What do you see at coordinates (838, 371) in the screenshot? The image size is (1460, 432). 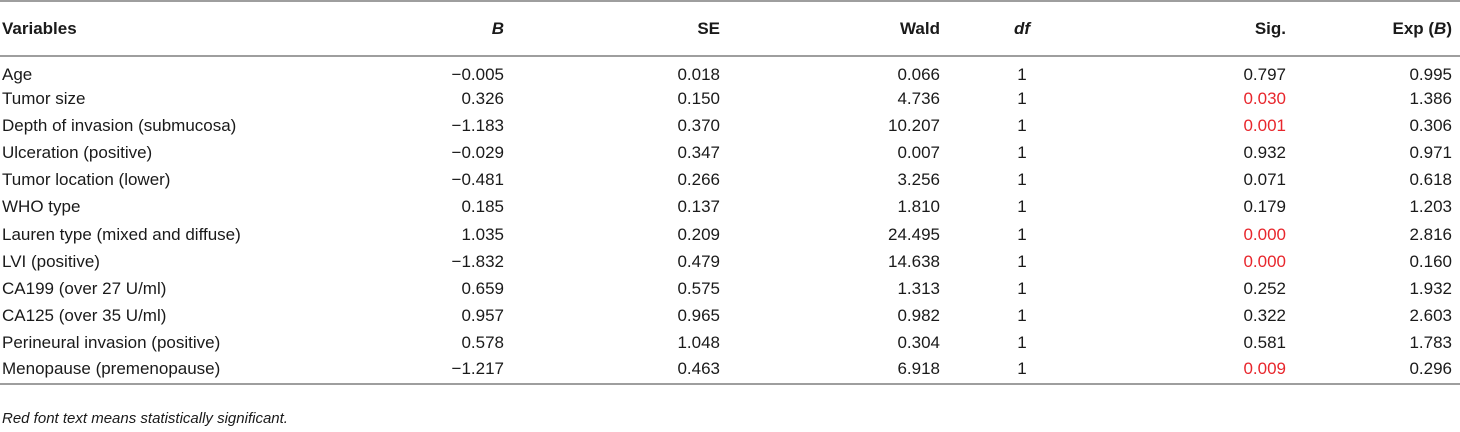 I see `cell-wald: 6.918` at bounding box center [838, 371].